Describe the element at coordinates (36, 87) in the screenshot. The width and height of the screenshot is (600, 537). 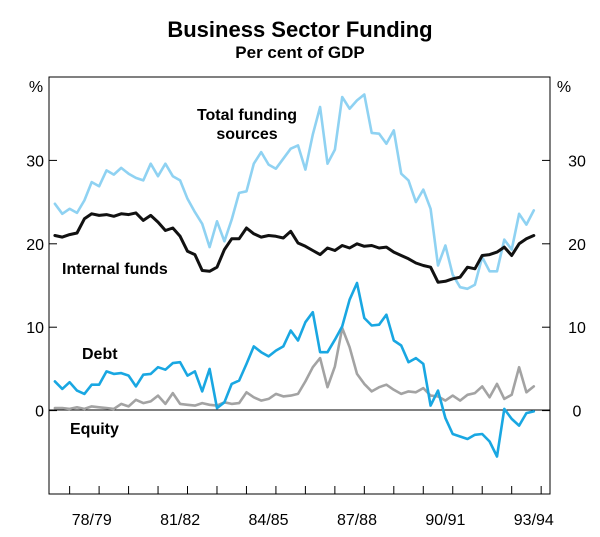
I see `y-unit-left: %` at that location.